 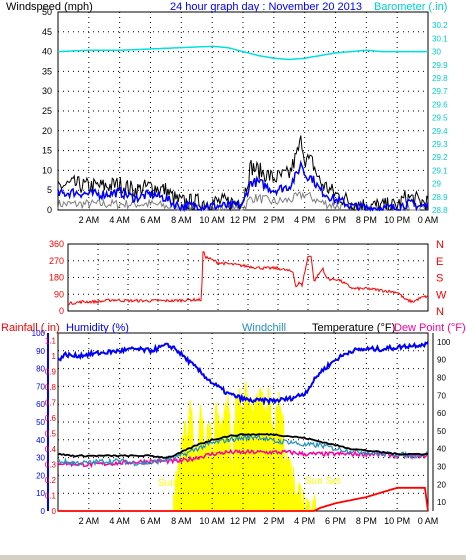 What do you see at coordinates (440, 197) in the screenshot?
I see `barometer-tick: 28.9` at bounding box center [440, 197].